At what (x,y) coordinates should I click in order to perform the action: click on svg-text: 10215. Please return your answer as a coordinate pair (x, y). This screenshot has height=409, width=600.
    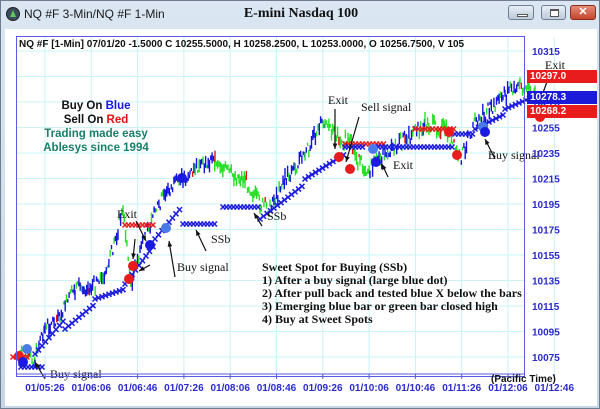
    Looking at the image, I should click on (546, 180).